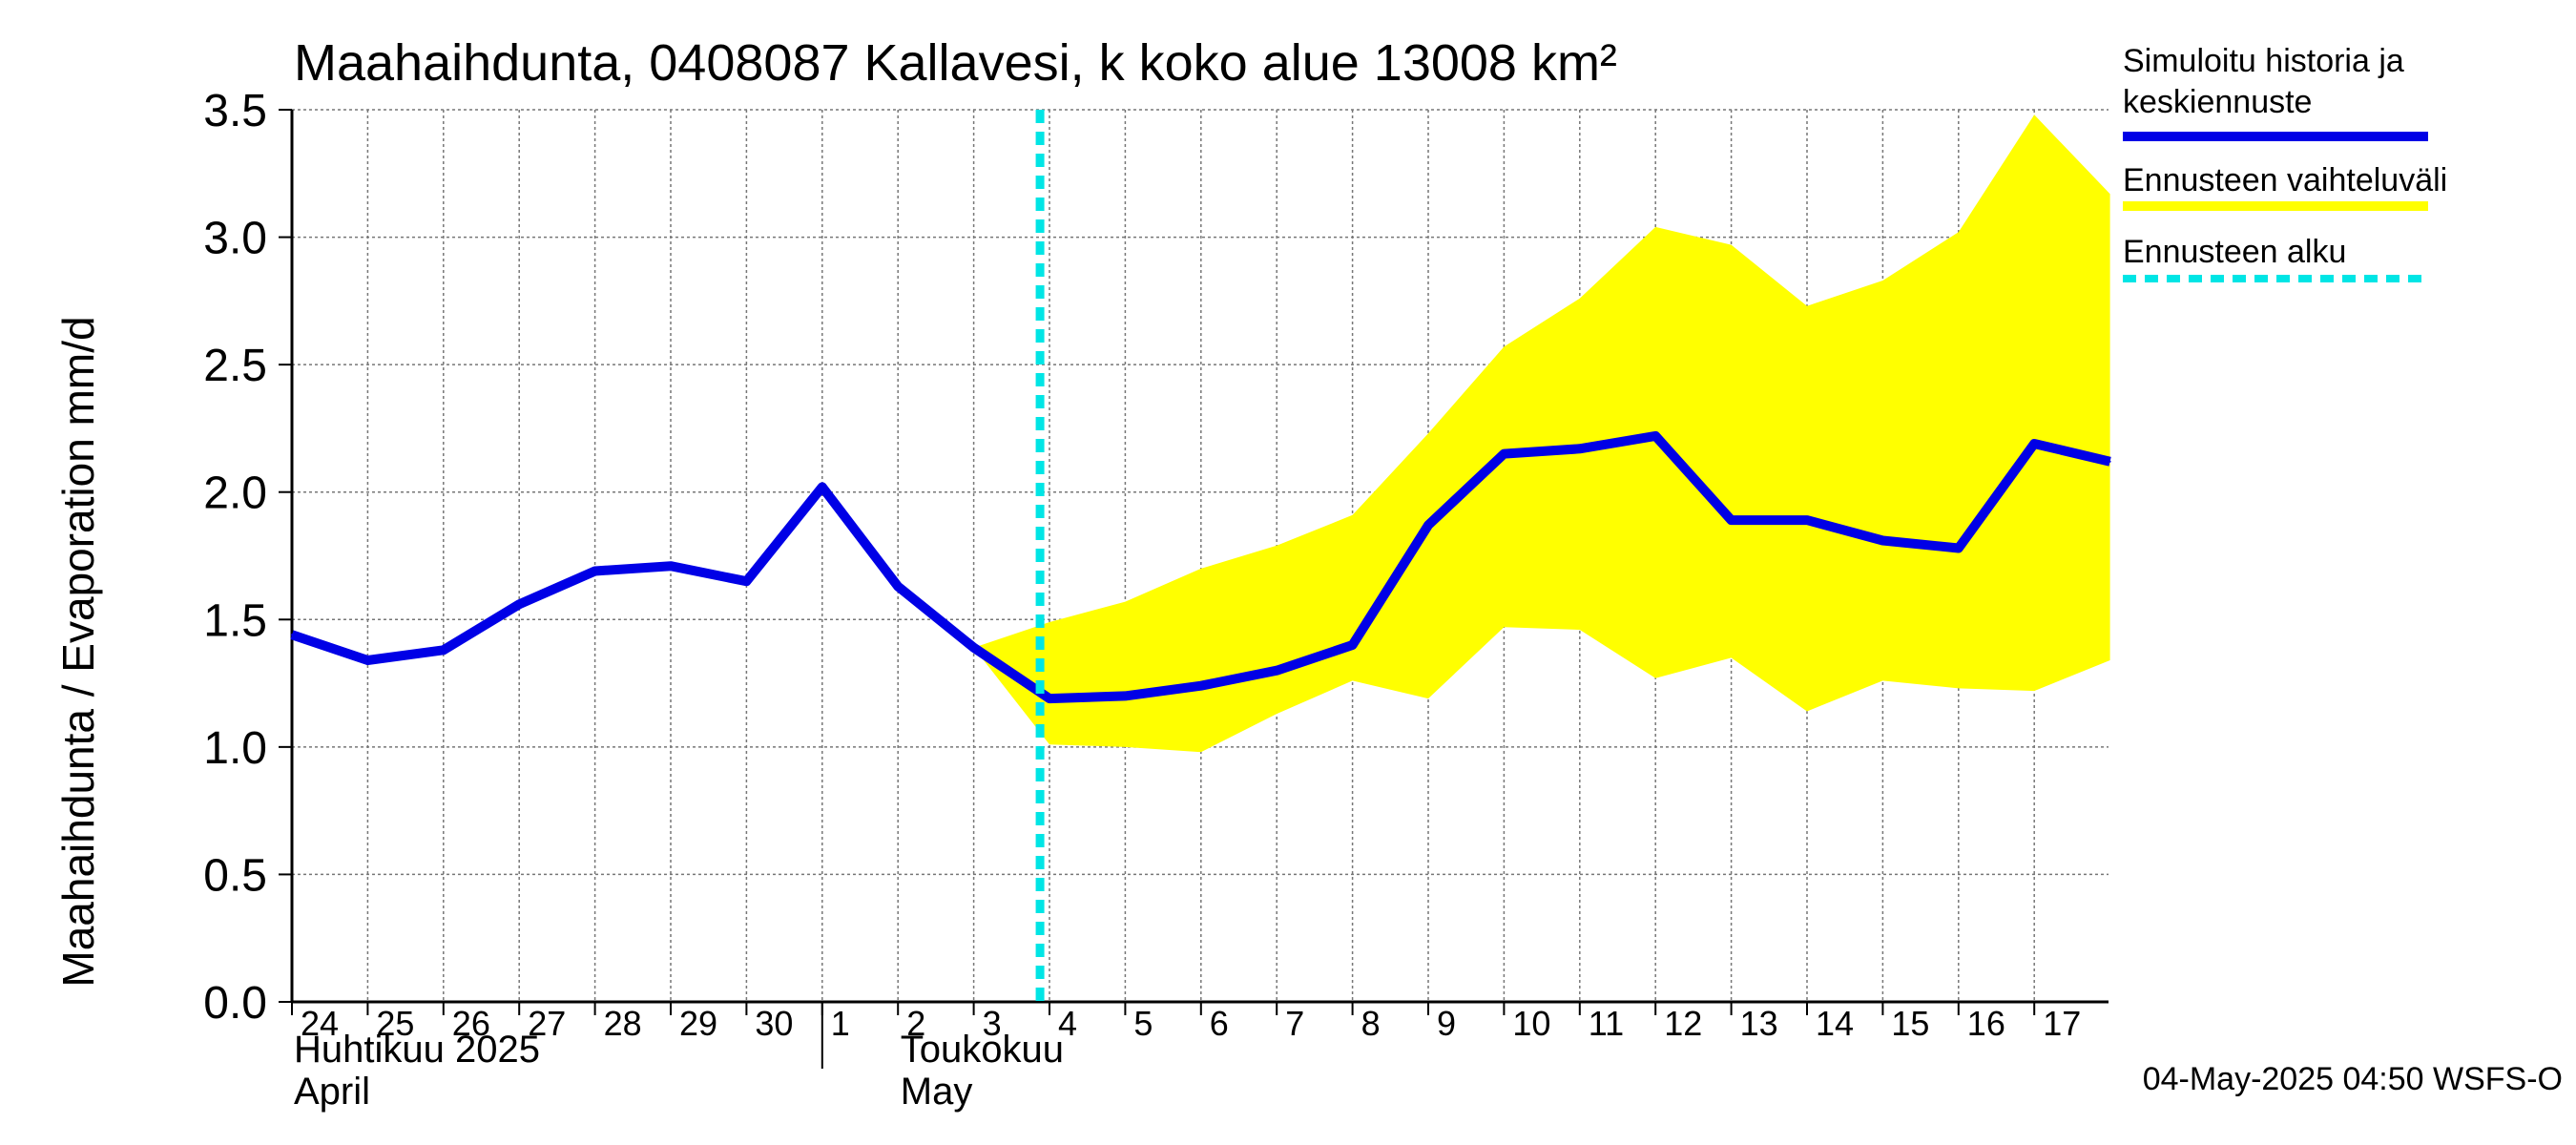  I want to click on x-tick-label: 5, so click(1143, 1023).